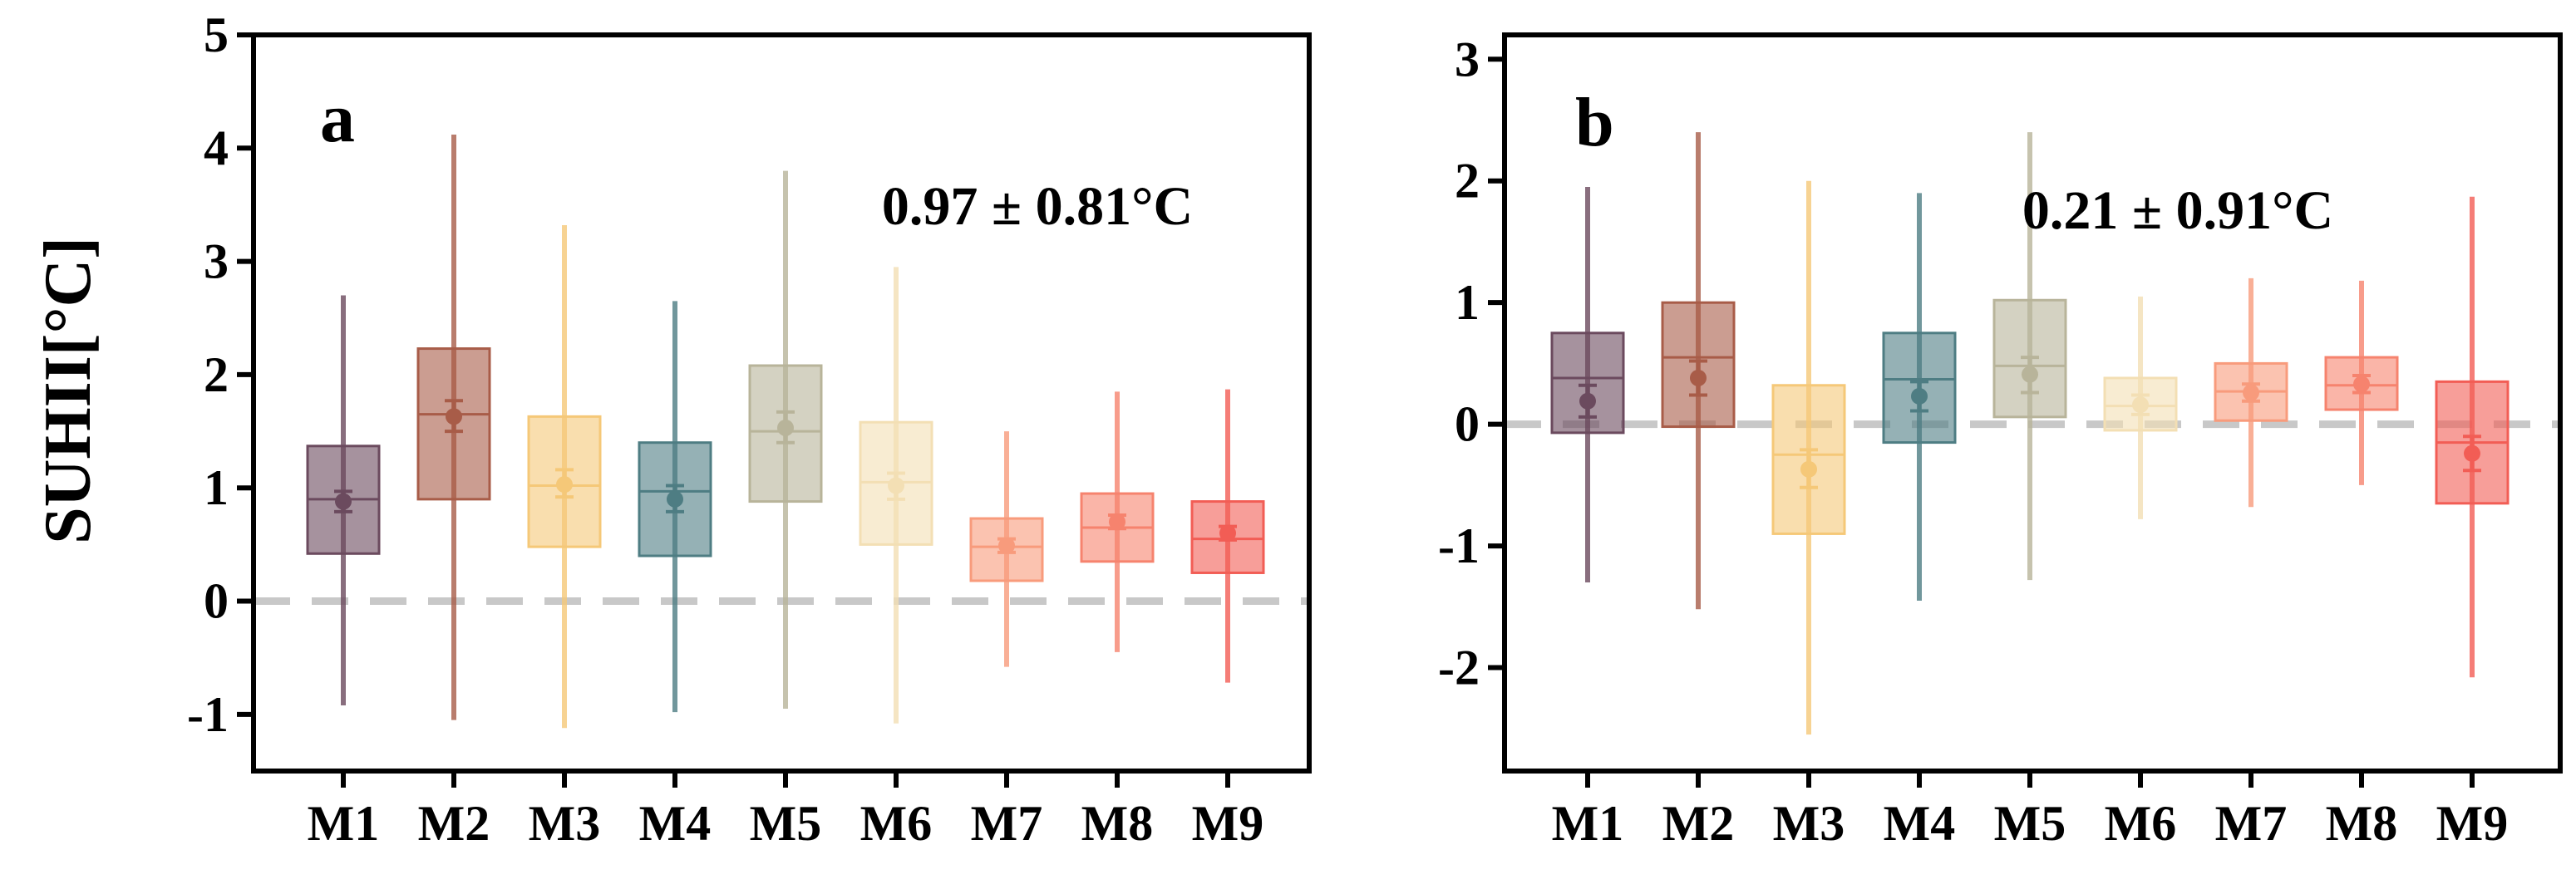 The height and width of the screenshot is (889, 2576). What do you see at coordinates (1594, 122) in the screenshot?
I see `panel-label: b` at bounding box center [1594, 122].